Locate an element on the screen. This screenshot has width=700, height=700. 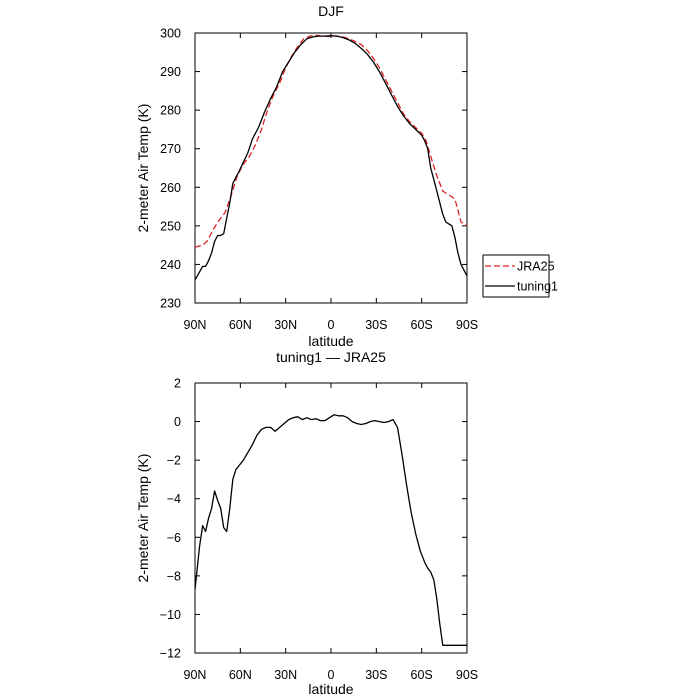
bottom-chart-xlabel: latitude is located at coordinates (330, 689).